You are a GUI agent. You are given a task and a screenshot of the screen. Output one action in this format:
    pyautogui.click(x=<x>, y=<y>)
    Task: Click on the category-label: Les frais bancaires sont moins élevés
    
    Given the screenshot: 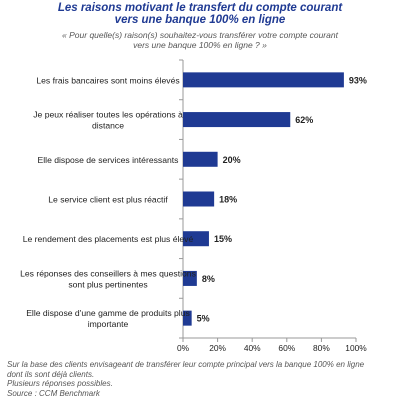 What is the action you would take?
    pyautogui.click(x=107, y=80)
    